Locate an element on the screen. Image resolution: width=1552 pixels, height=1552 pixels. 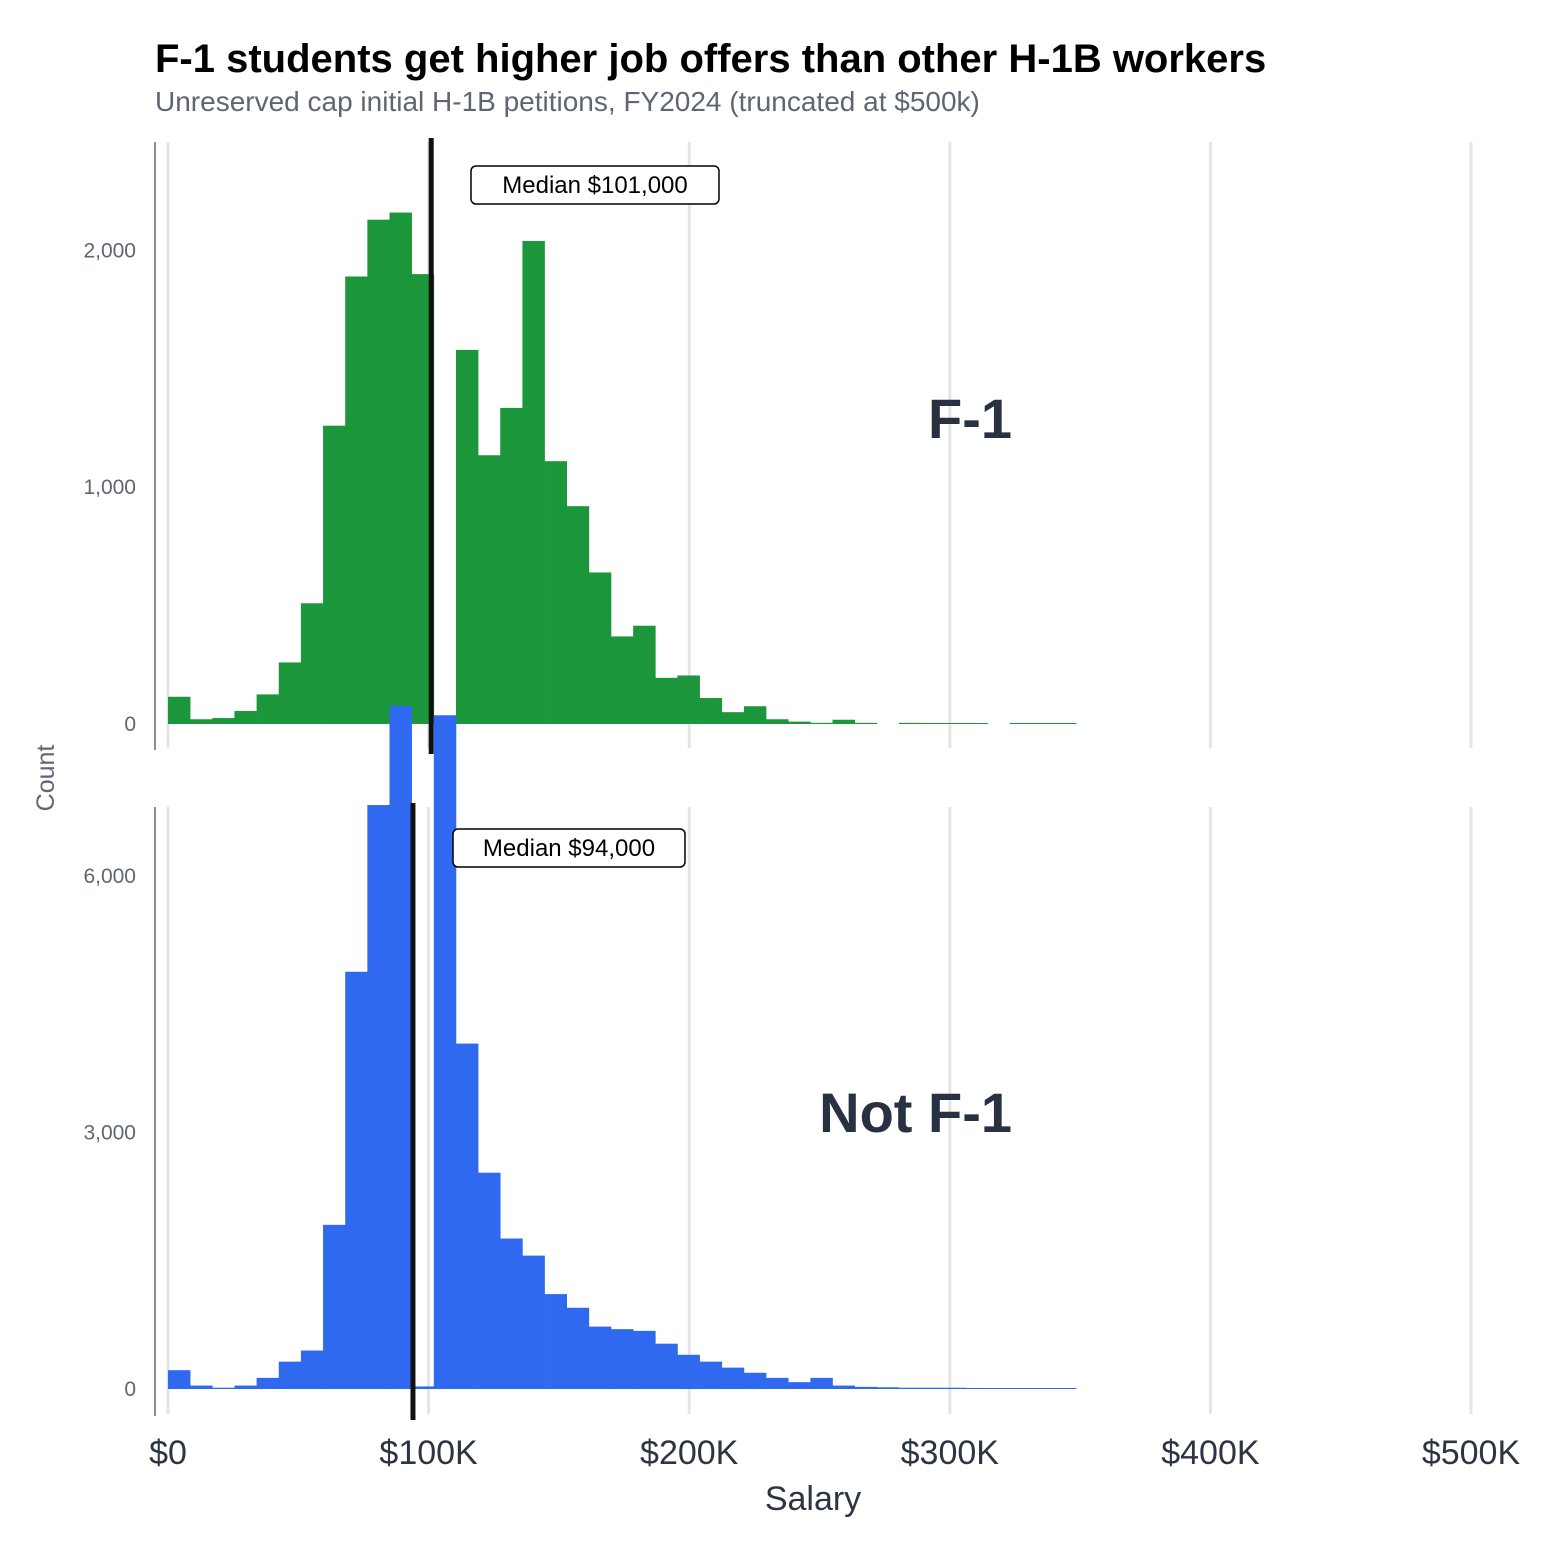
panel-not-f1-y-tick-label: 0 is located at coordinates (130, 1389).